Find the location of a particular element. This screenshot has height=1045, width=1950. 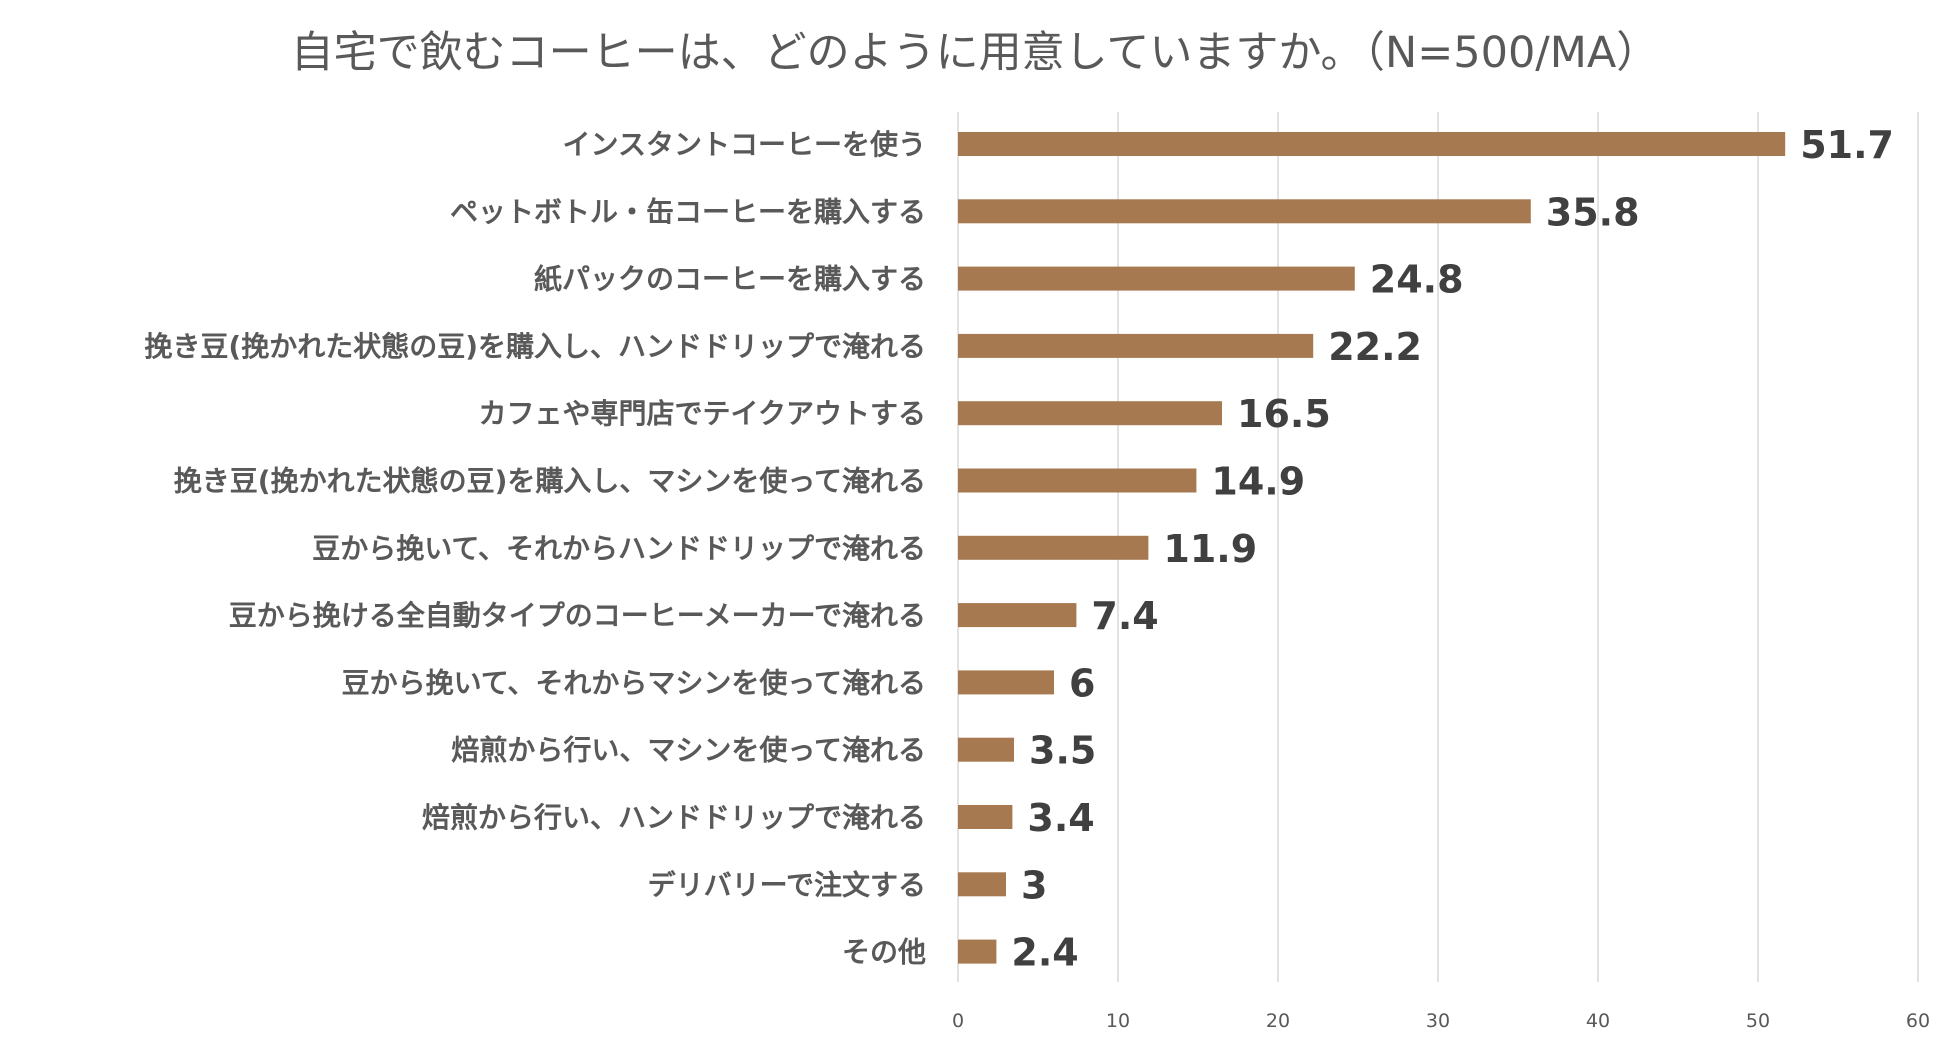

category-label: 焙煎から行い、マシンを使って淹れる is located at coordinates (688, 750).